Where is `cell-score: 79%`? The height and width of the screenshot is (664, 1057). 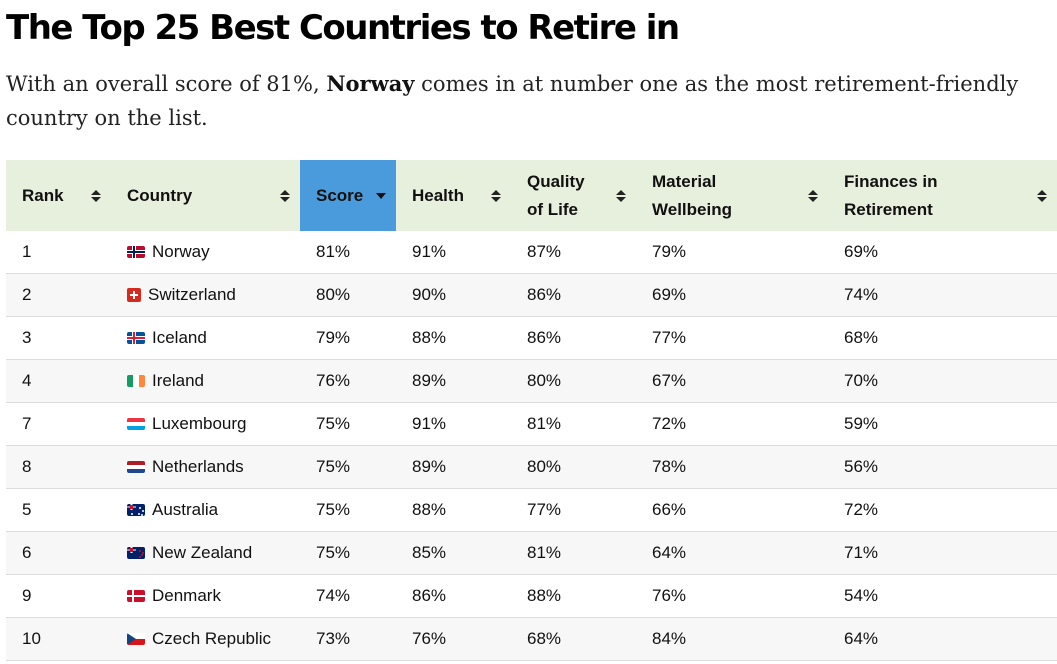
cell-score: 79% is located at coordinates (348, 338).